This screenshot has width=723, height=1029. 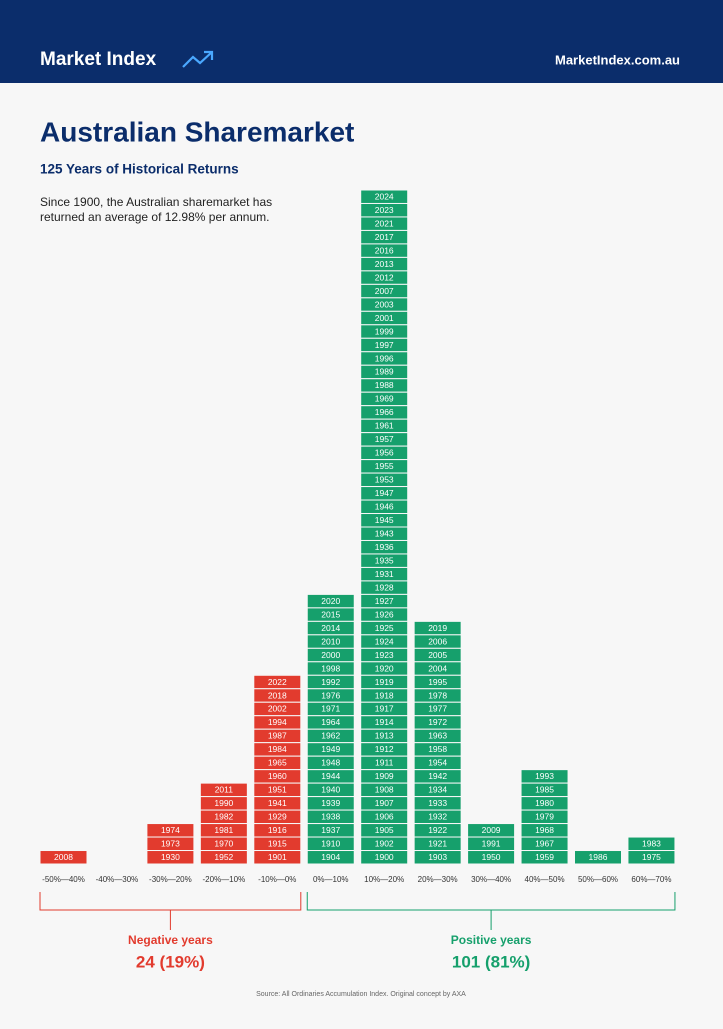 What do you see at coordinates (277, 803) in the screenshot?
I see `year-label: 1941` at bounding box center [277, 803].